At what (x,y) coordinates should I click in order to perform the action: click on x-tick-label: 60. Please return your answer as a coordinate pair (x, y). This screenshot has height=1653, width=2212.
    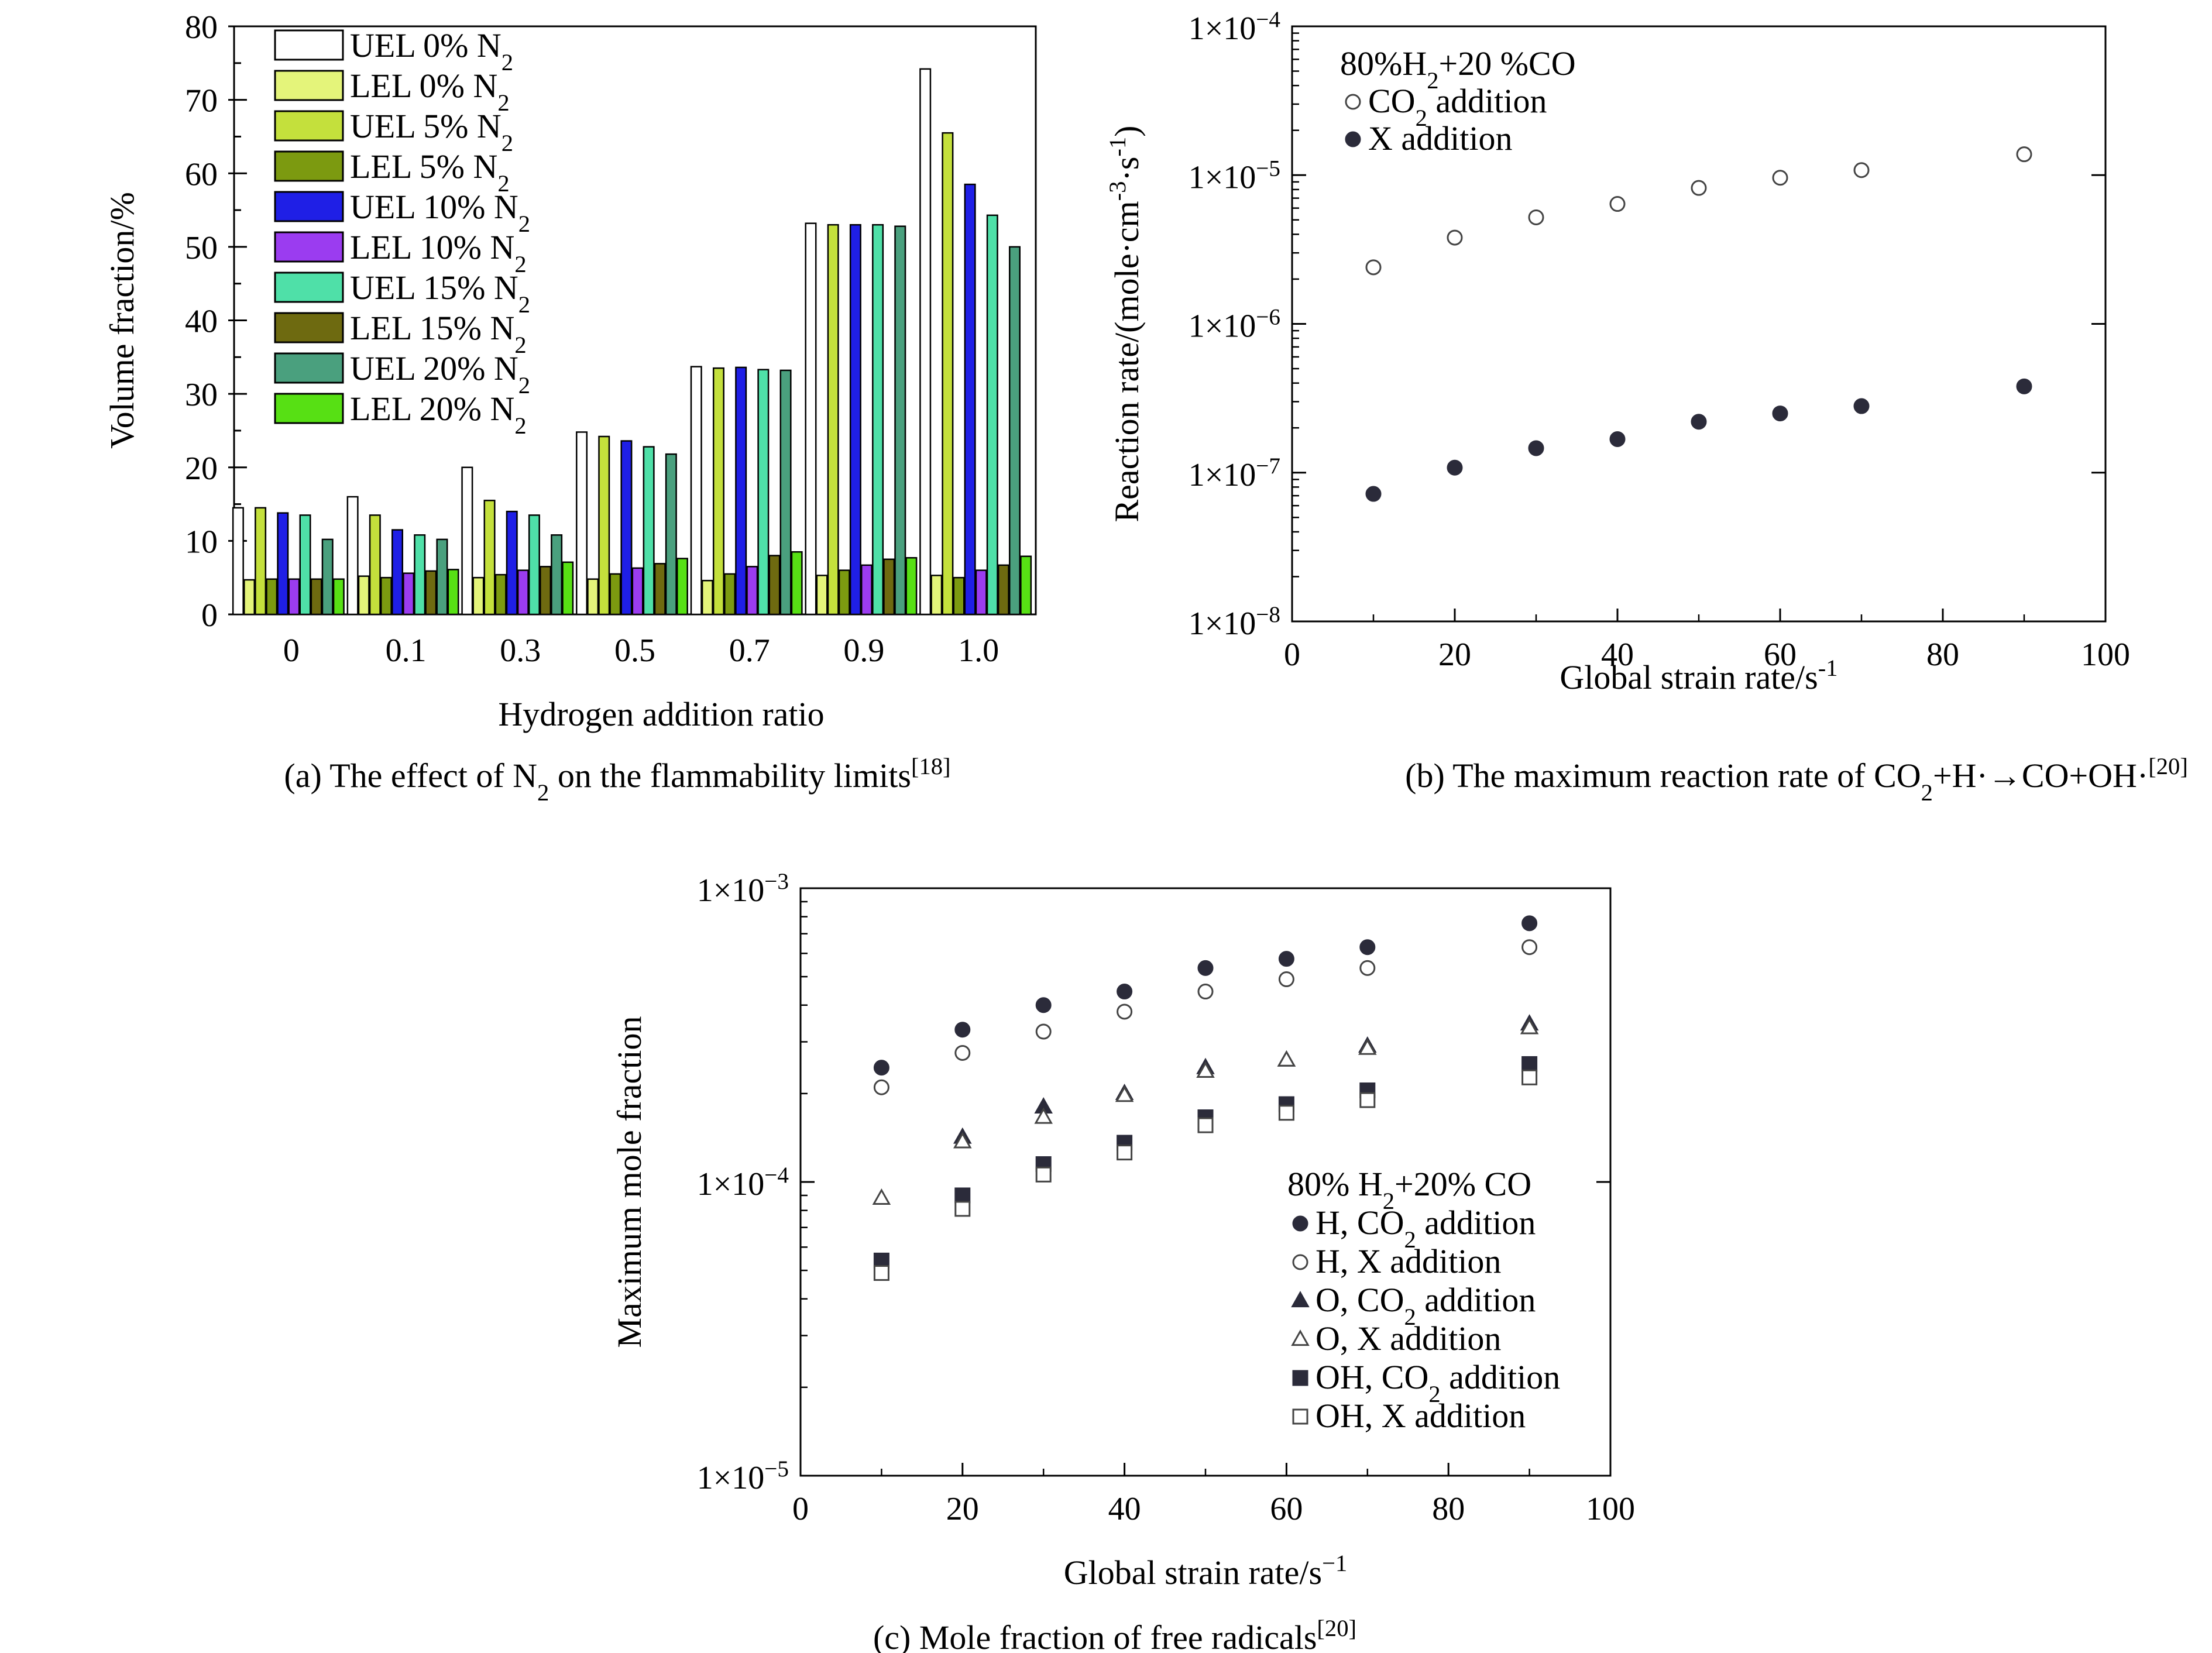
    Looking at the image, I should click on (1780, 655).